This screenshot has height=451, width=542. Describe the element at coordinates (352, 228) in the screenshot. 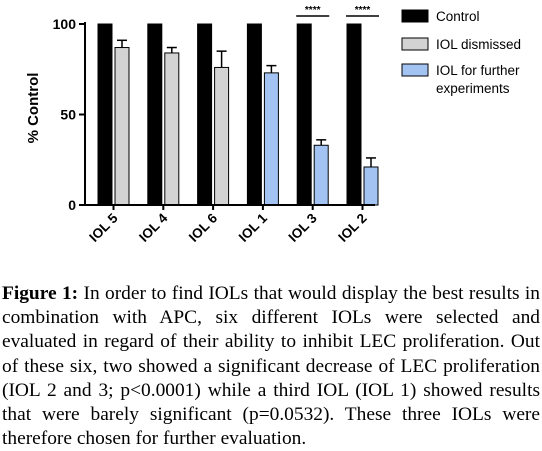

I see `x-tick-label: IOL 2` at that location.